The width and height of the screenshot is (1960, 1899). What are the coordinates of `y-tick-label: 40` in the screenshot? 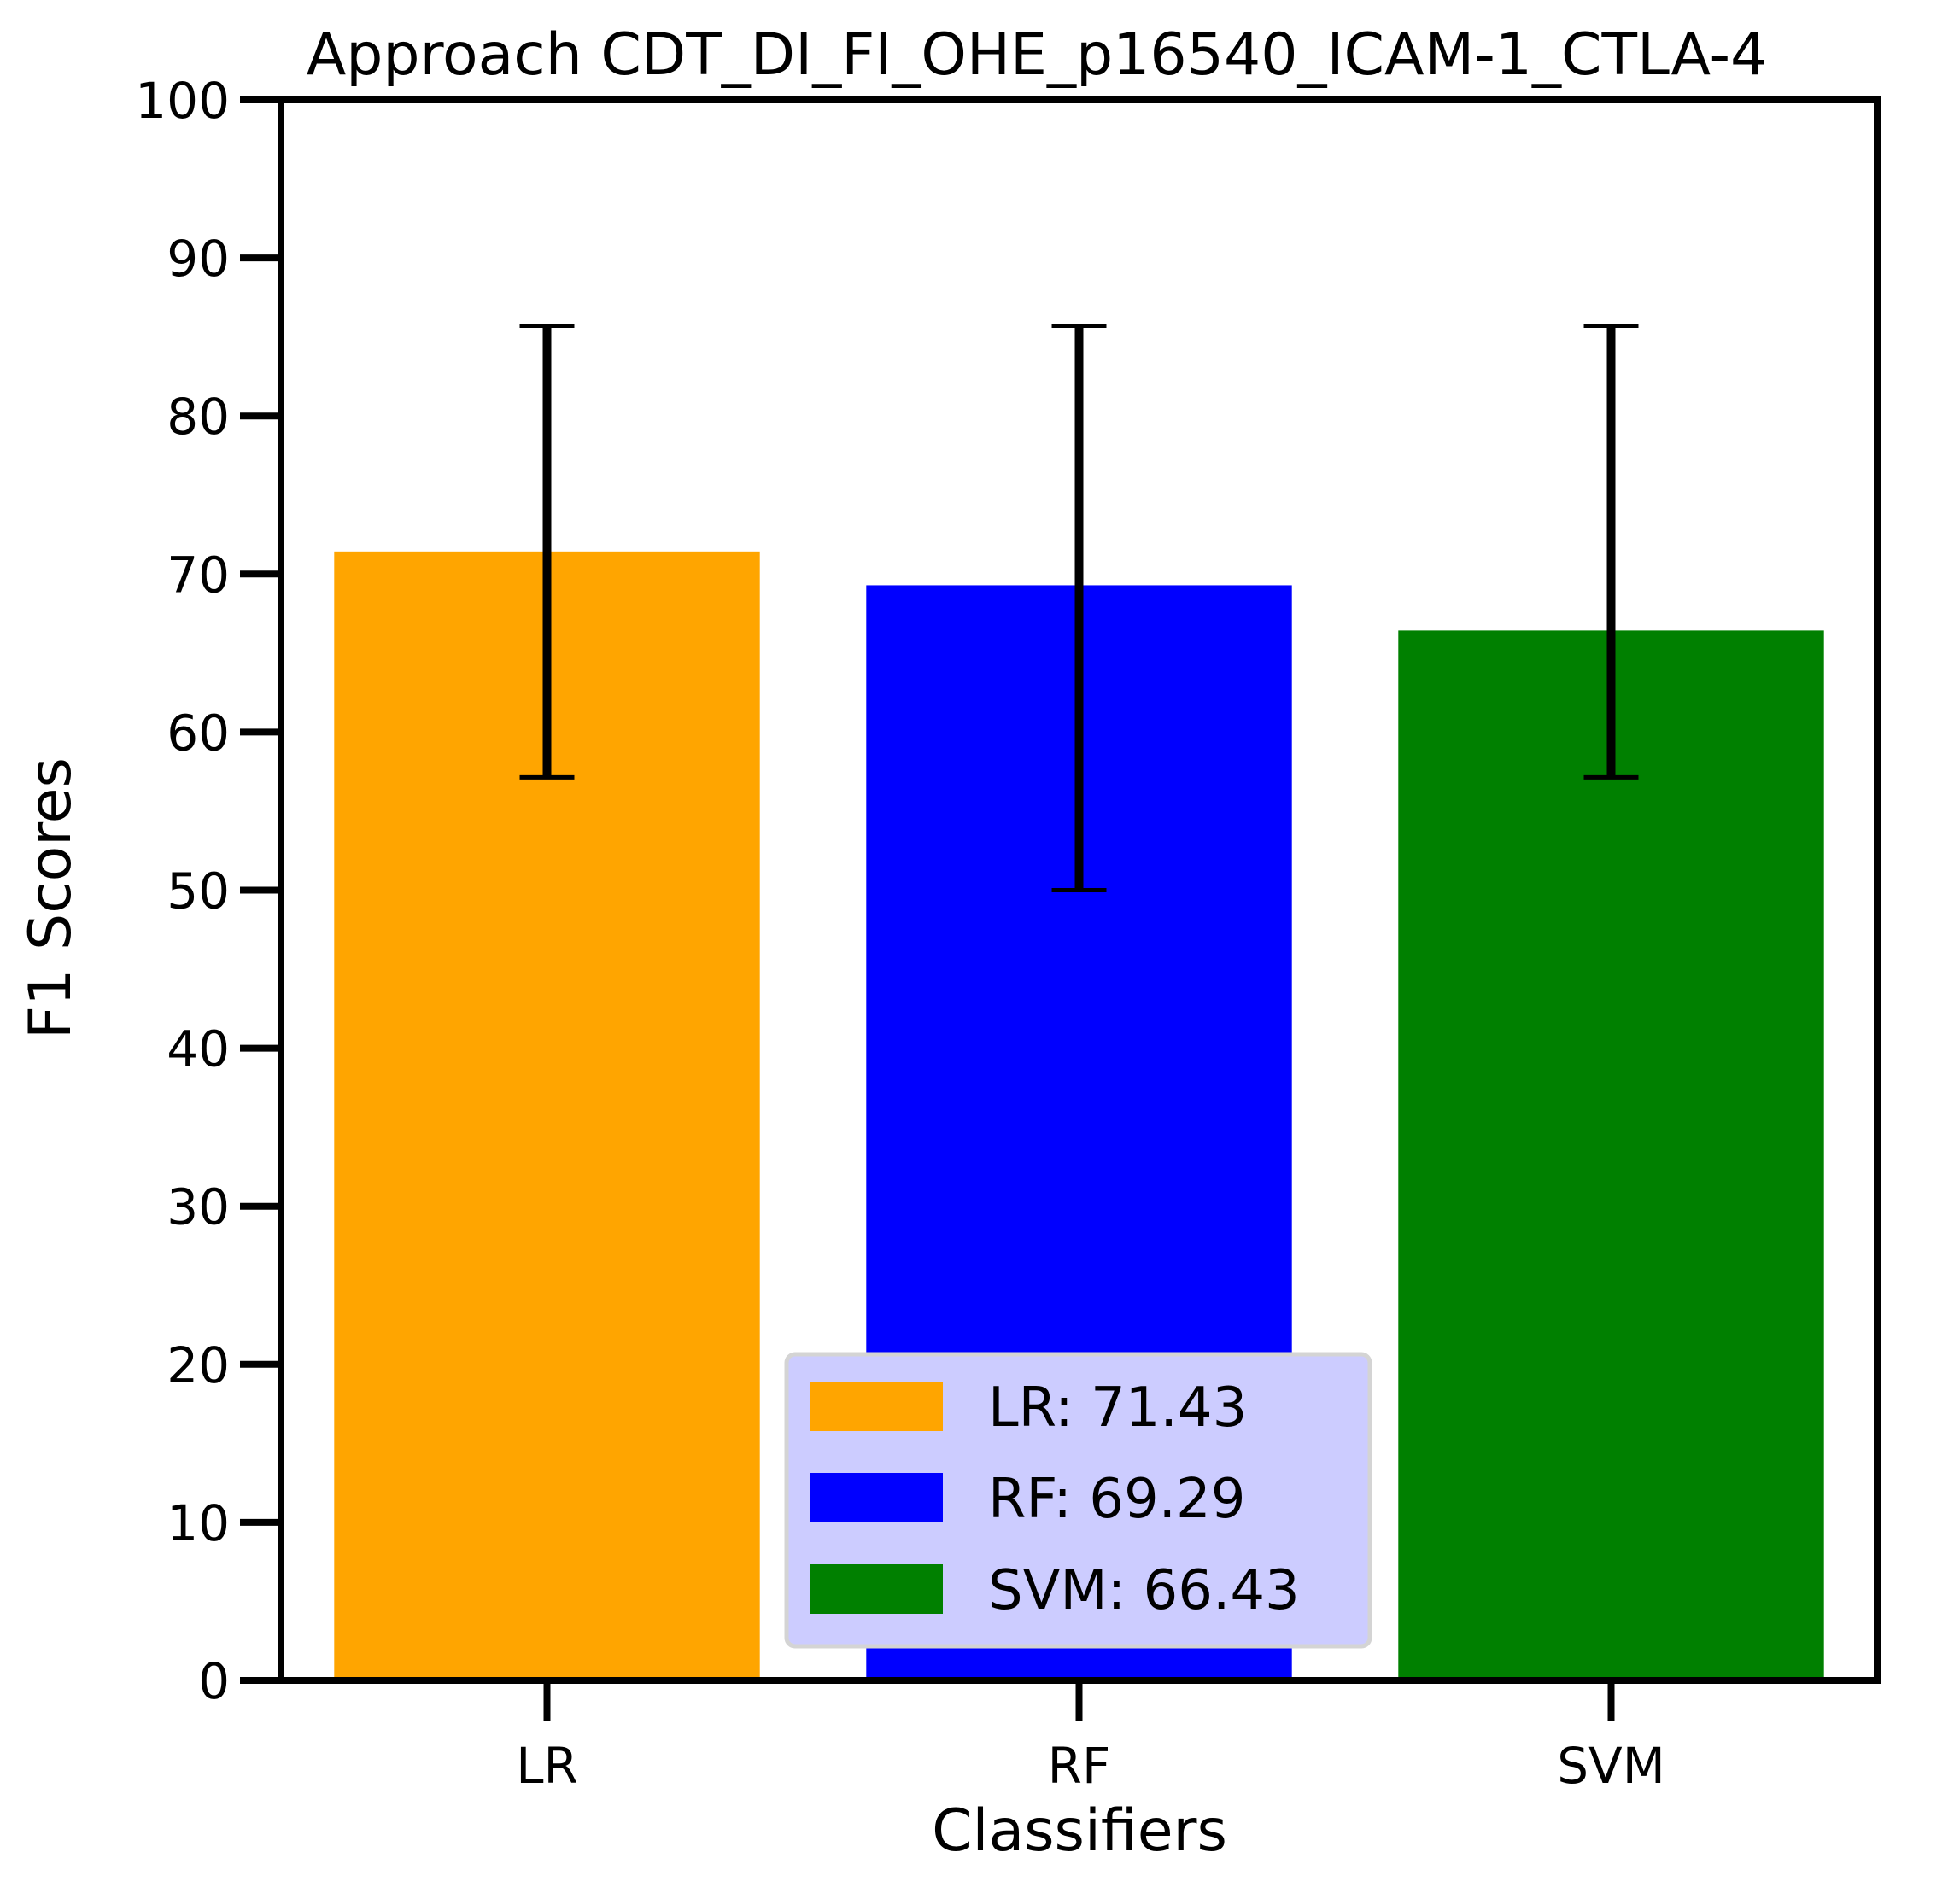 It's located at (198, 1049).